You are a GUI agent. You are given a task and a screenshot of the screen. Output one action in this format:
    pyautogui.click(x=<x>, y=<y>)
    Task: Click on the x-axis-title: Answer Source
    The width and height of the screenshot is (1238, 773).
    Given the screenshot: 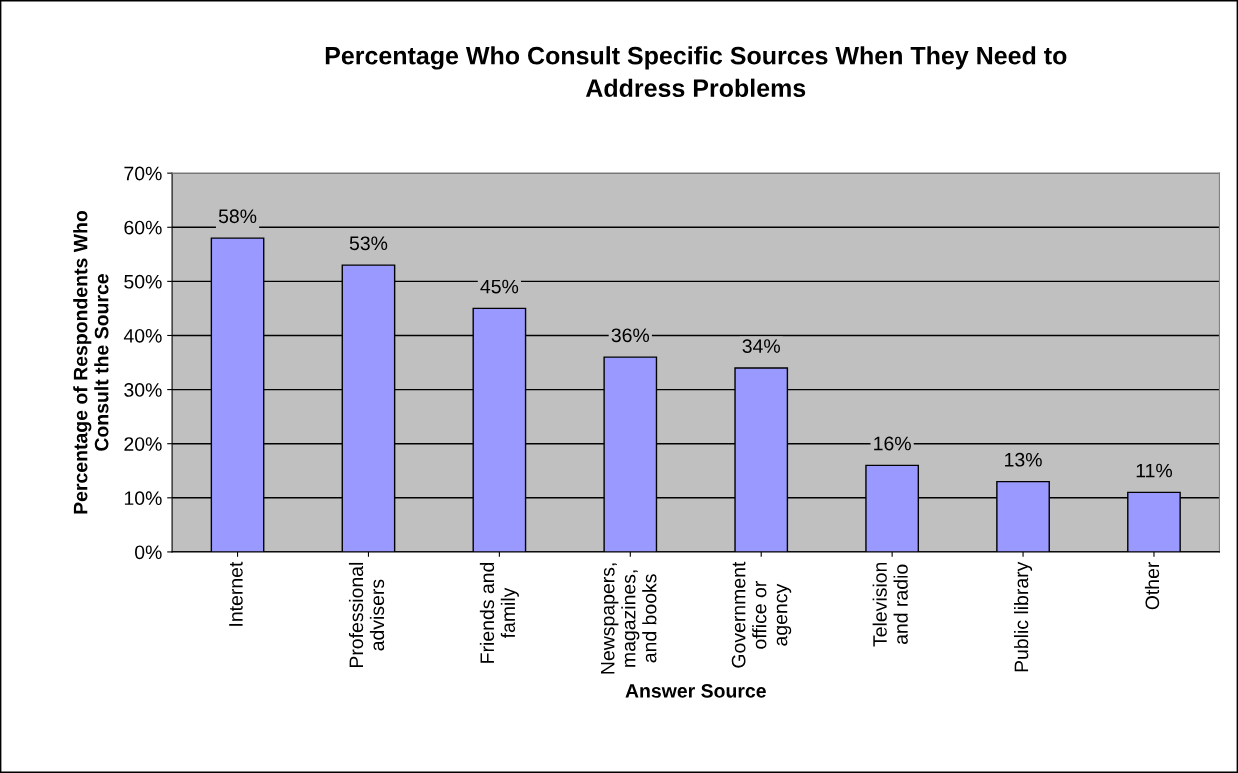 What is the action you would take?
    pyautogui.click(x=695, y=690)
    